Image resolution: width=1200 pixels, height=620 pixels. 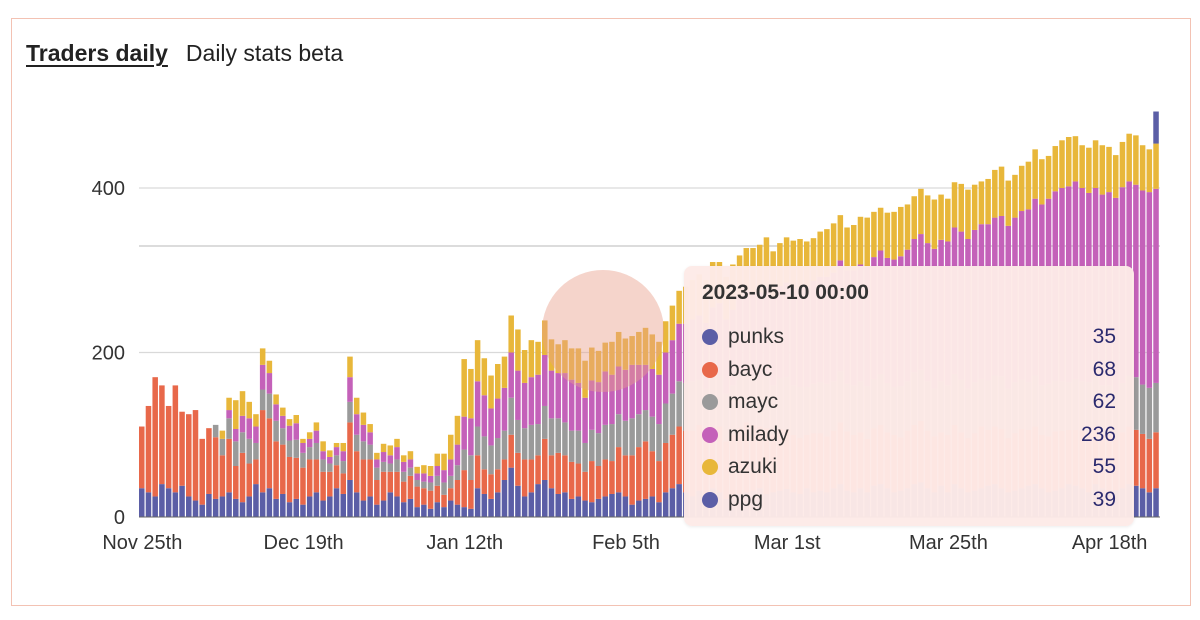 I want to click on tooltip-series-value: 39, so click(x=1104, y=499).